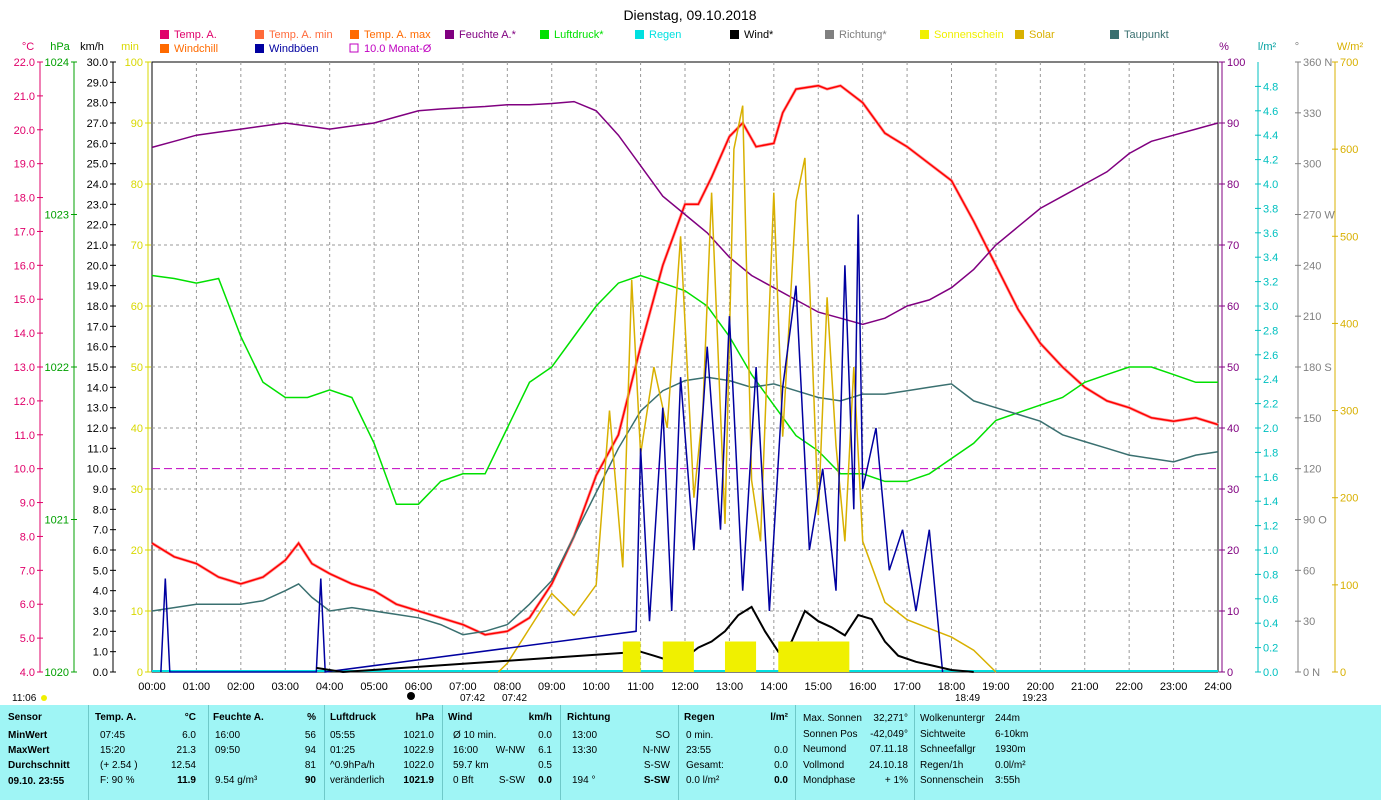 The height and width of the screenshot is (800, 1381). What do you see at coordinates (703, 780) in the screenshot?
I see `rain-label: 0.0 l/m²` at bounding box center [703, 780].